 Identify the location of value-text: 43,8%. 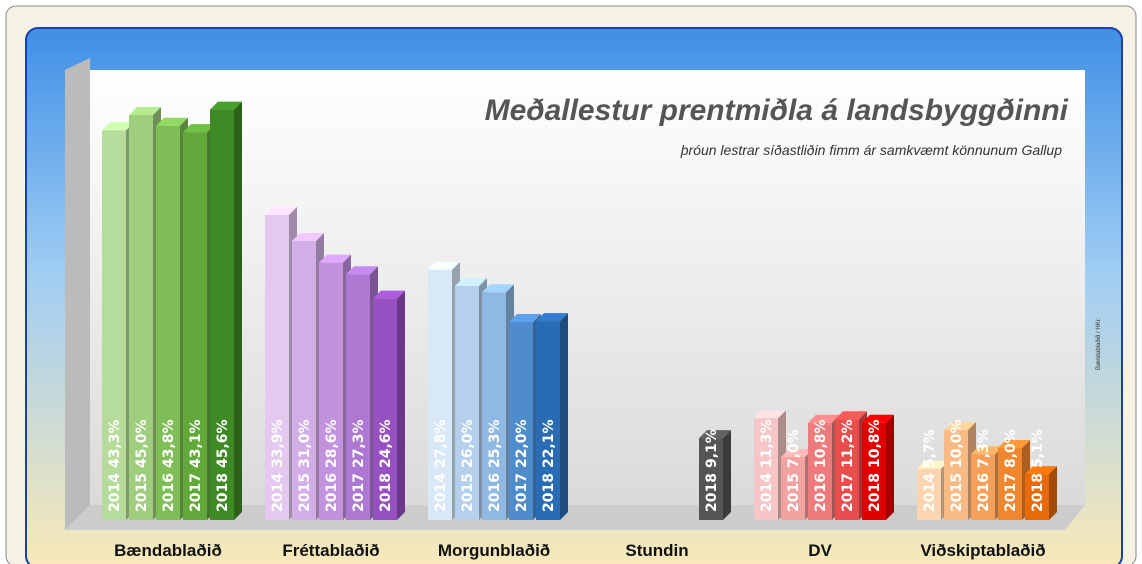
(169, 443).